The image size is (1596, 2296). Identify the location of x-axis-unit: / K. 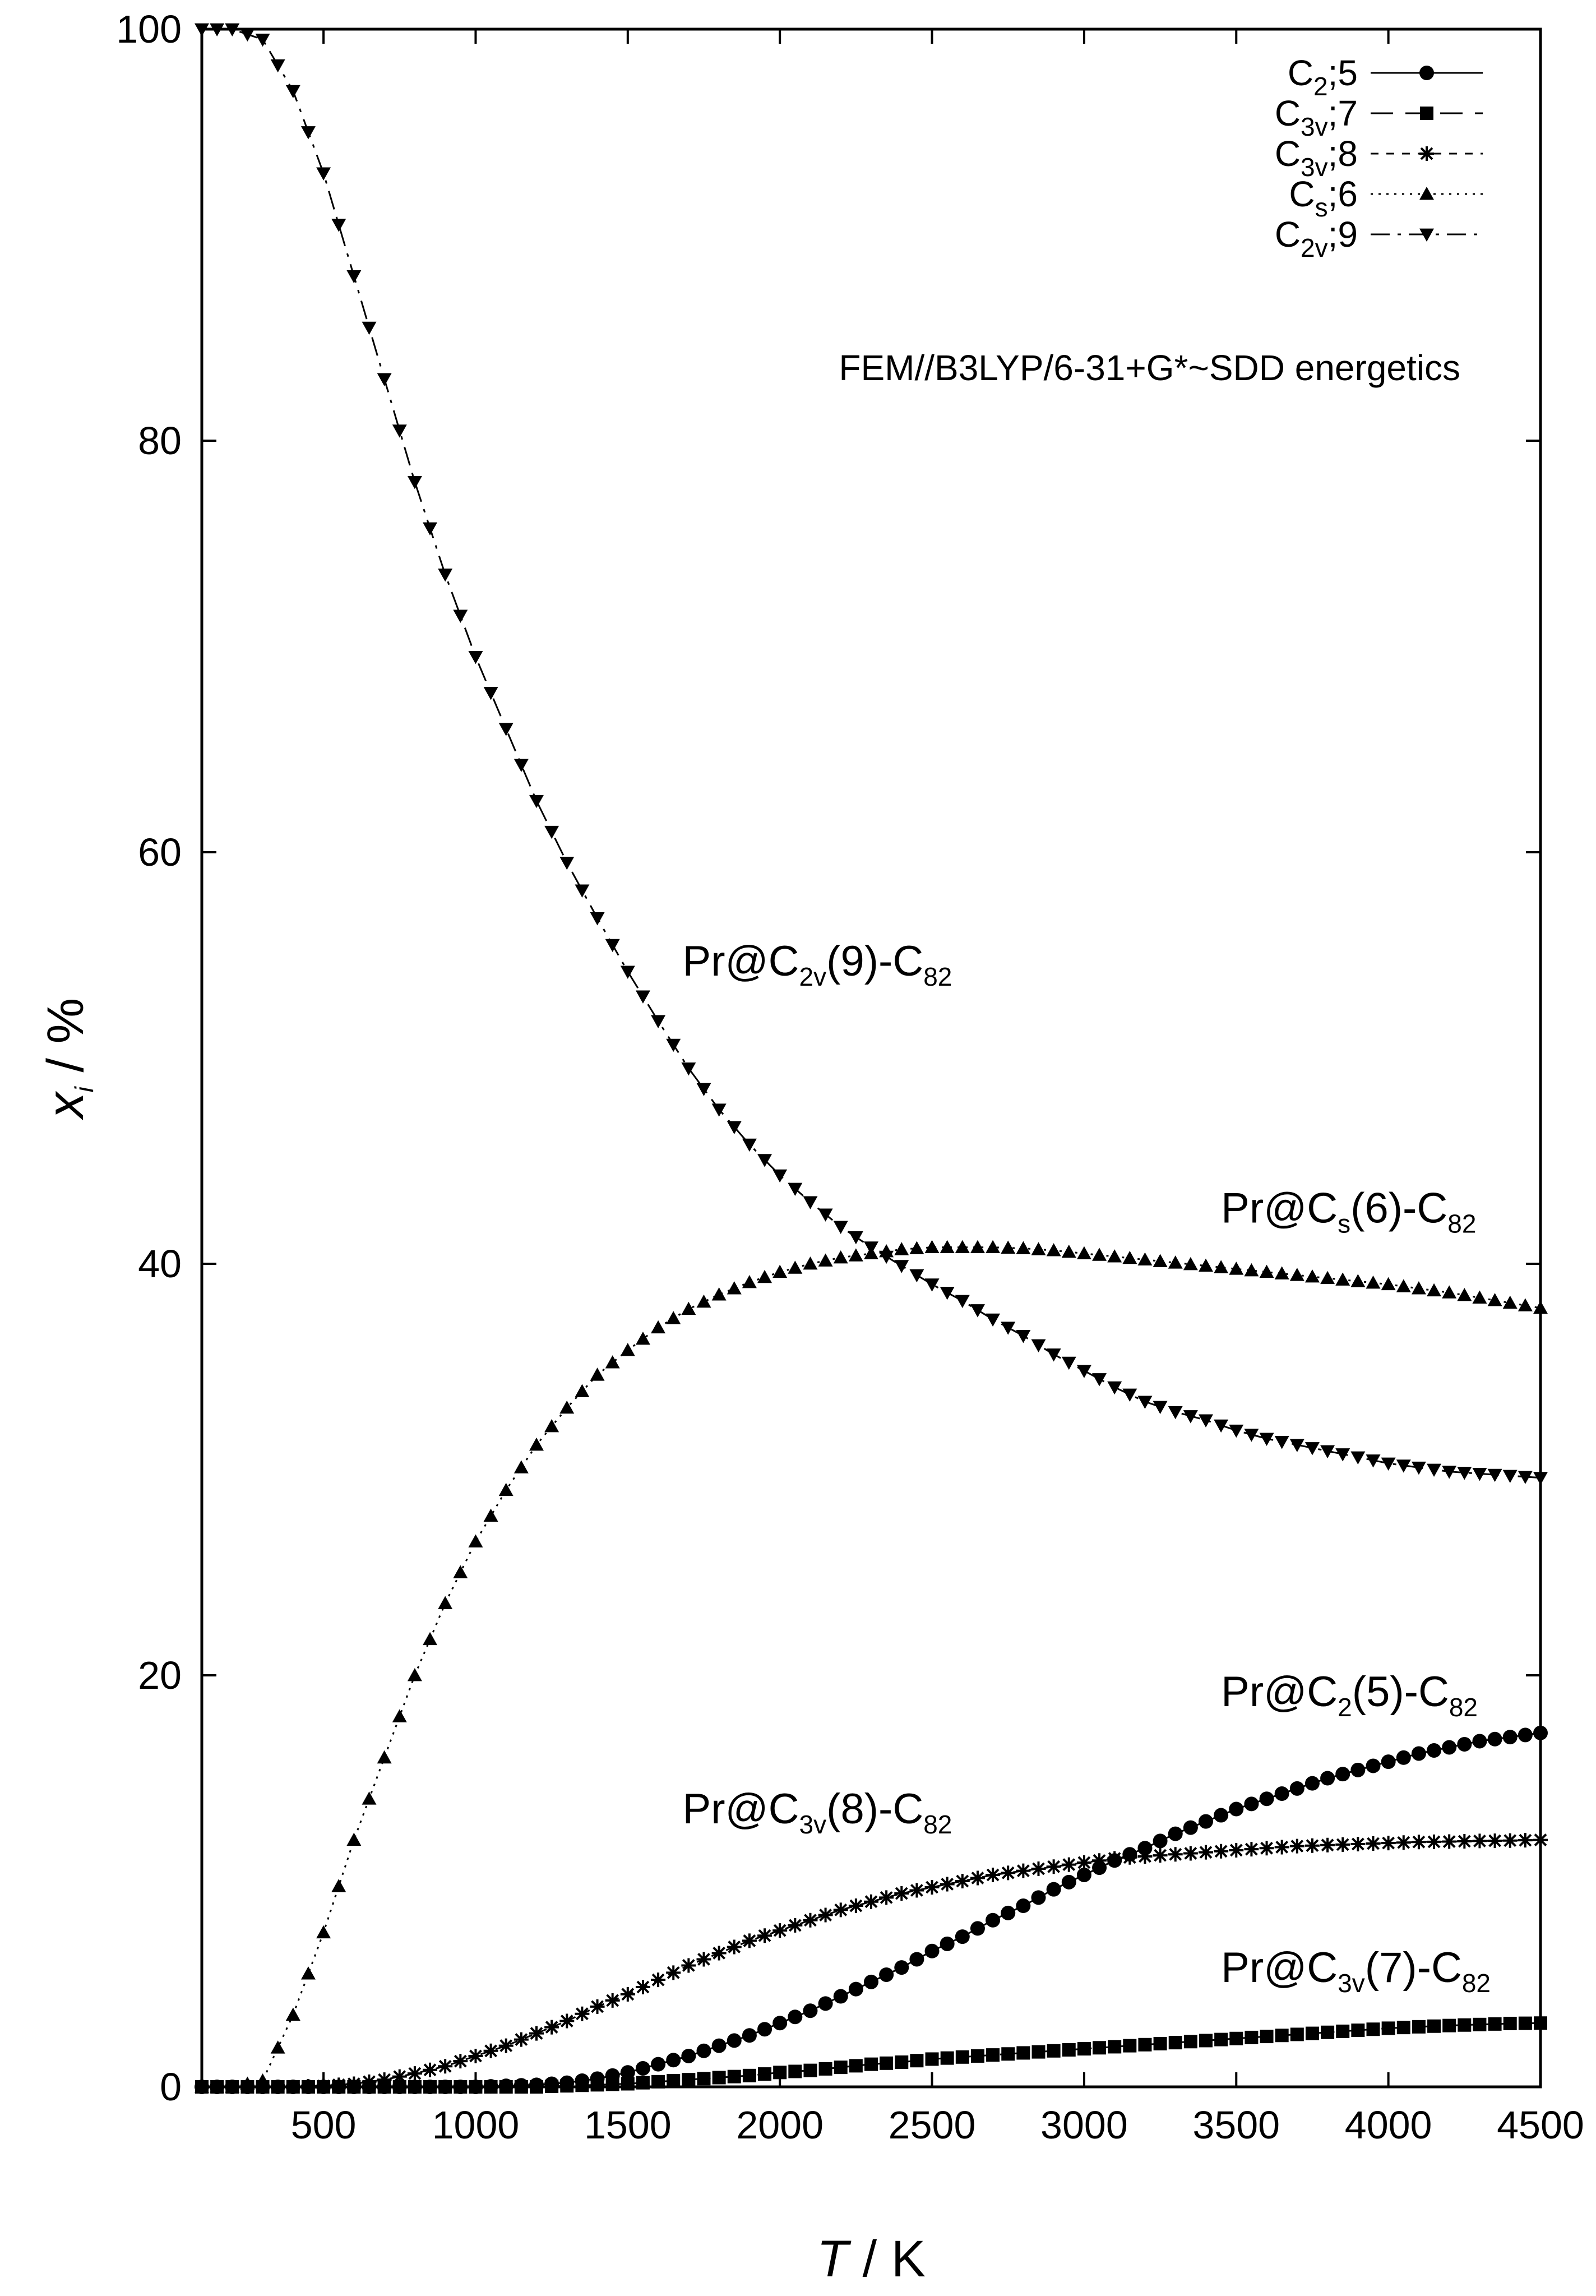
(887, 2259).